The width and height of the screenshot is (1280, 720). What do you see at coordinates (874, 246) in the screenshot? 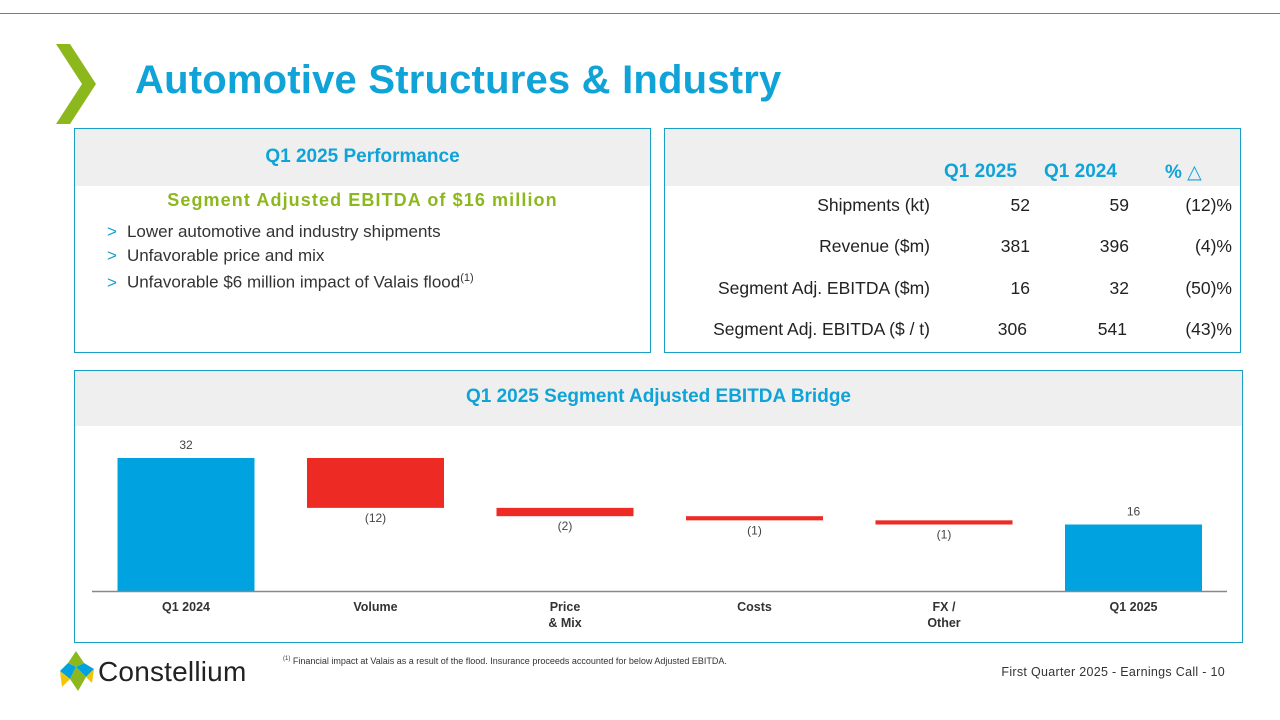
I see `row-label: Revenue ($m)` at bounding box center [874, 246].